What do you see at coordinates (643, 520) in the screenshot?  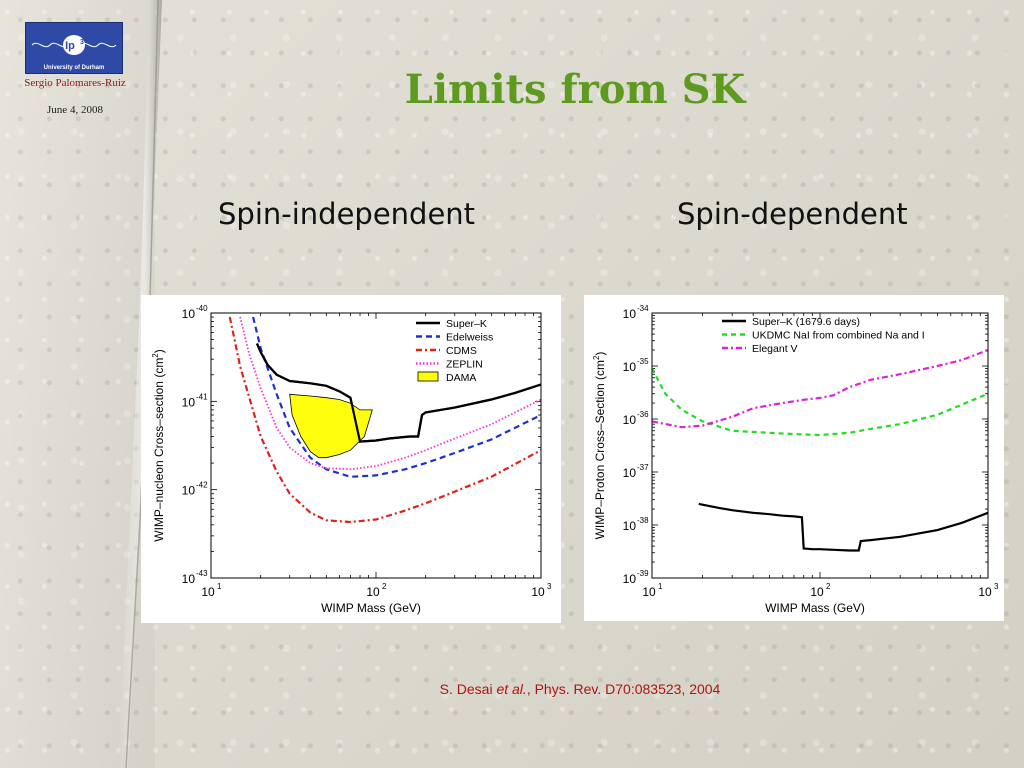 I see `y-tick-exponent: -38` at bounding box center [643, 520].